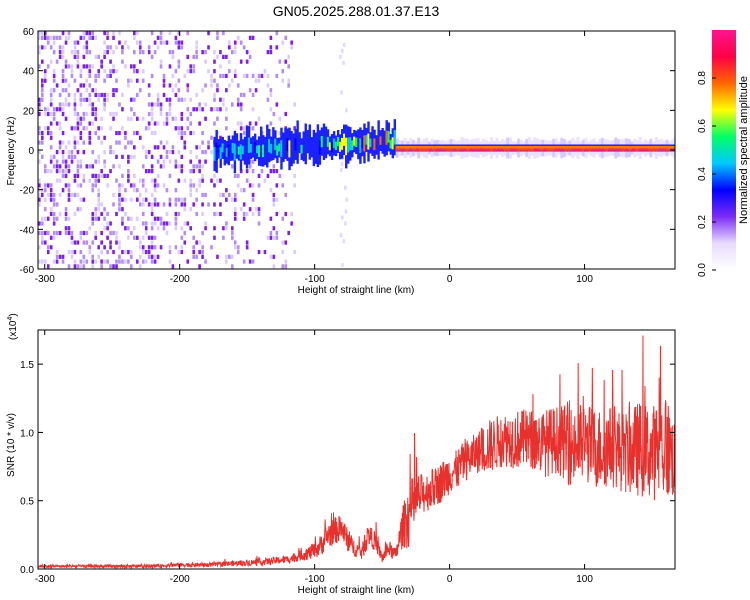 This screenshot has width=750, height=600. I want to click on spectrogram-x-tick-label: 100, so click(584, 279).